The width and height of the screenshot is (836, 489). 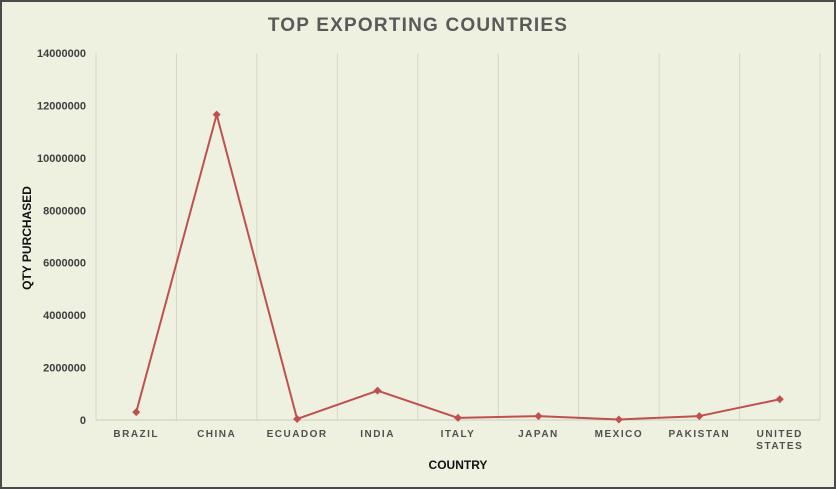 I want to click on x-tick-label: ECUADOR, so click(x=297, y=434).